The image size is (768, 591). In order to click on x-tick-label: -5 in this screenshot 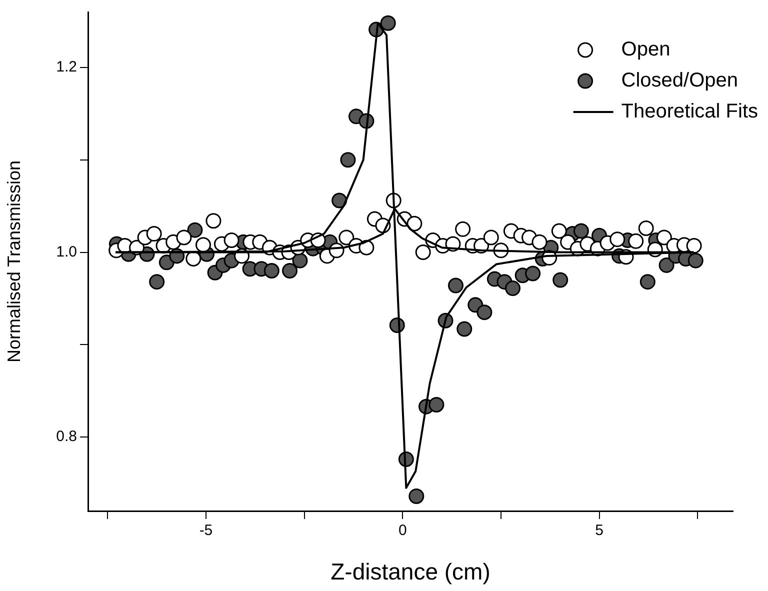, I will do `click(206, 531)`.